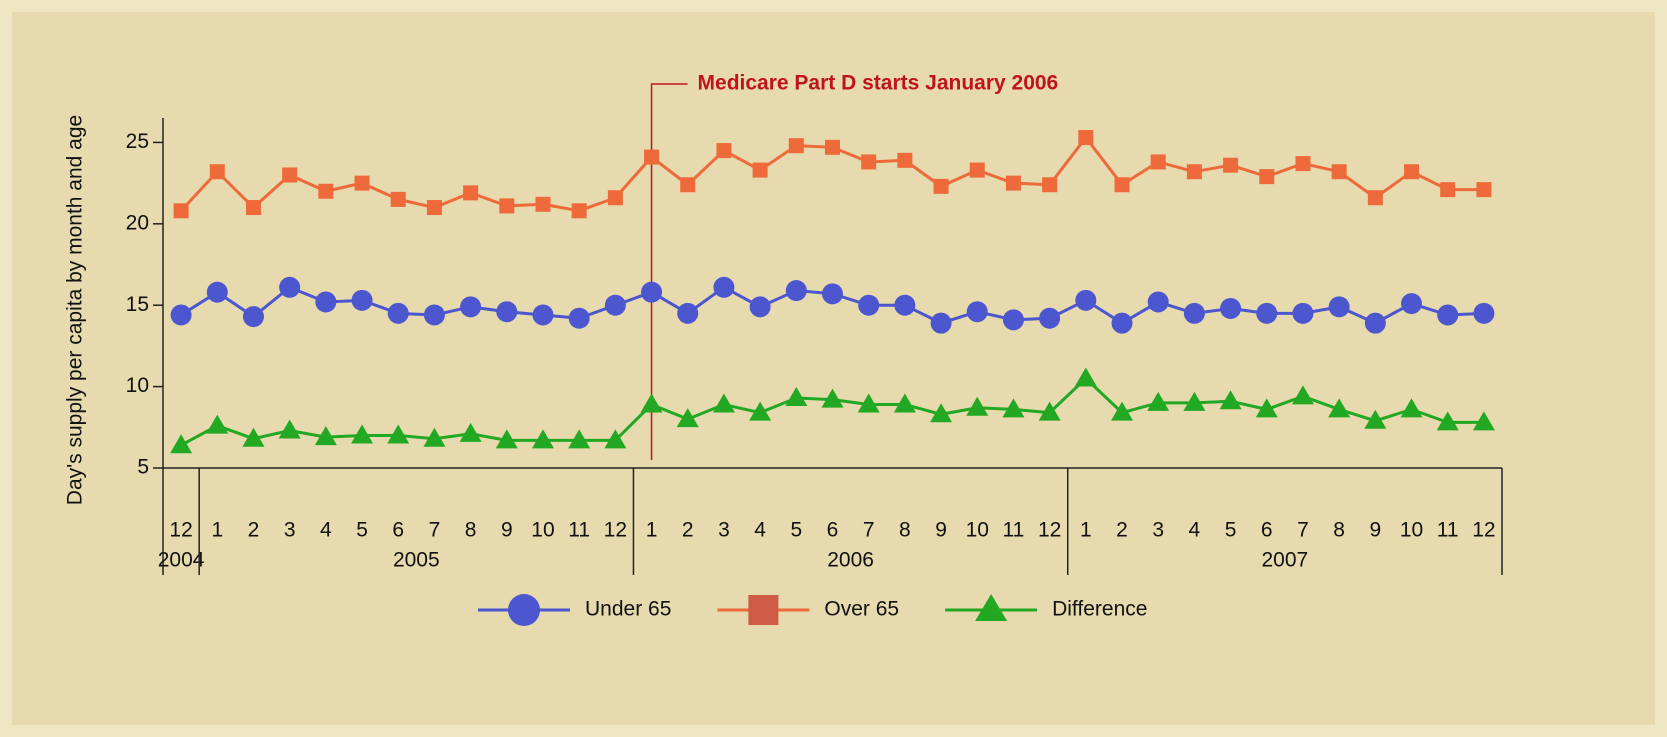 This screenshot has height=737, width=1667. Describe the element at coordinates (669, 271) in the screenshot. I see `annotation-line` at that location.